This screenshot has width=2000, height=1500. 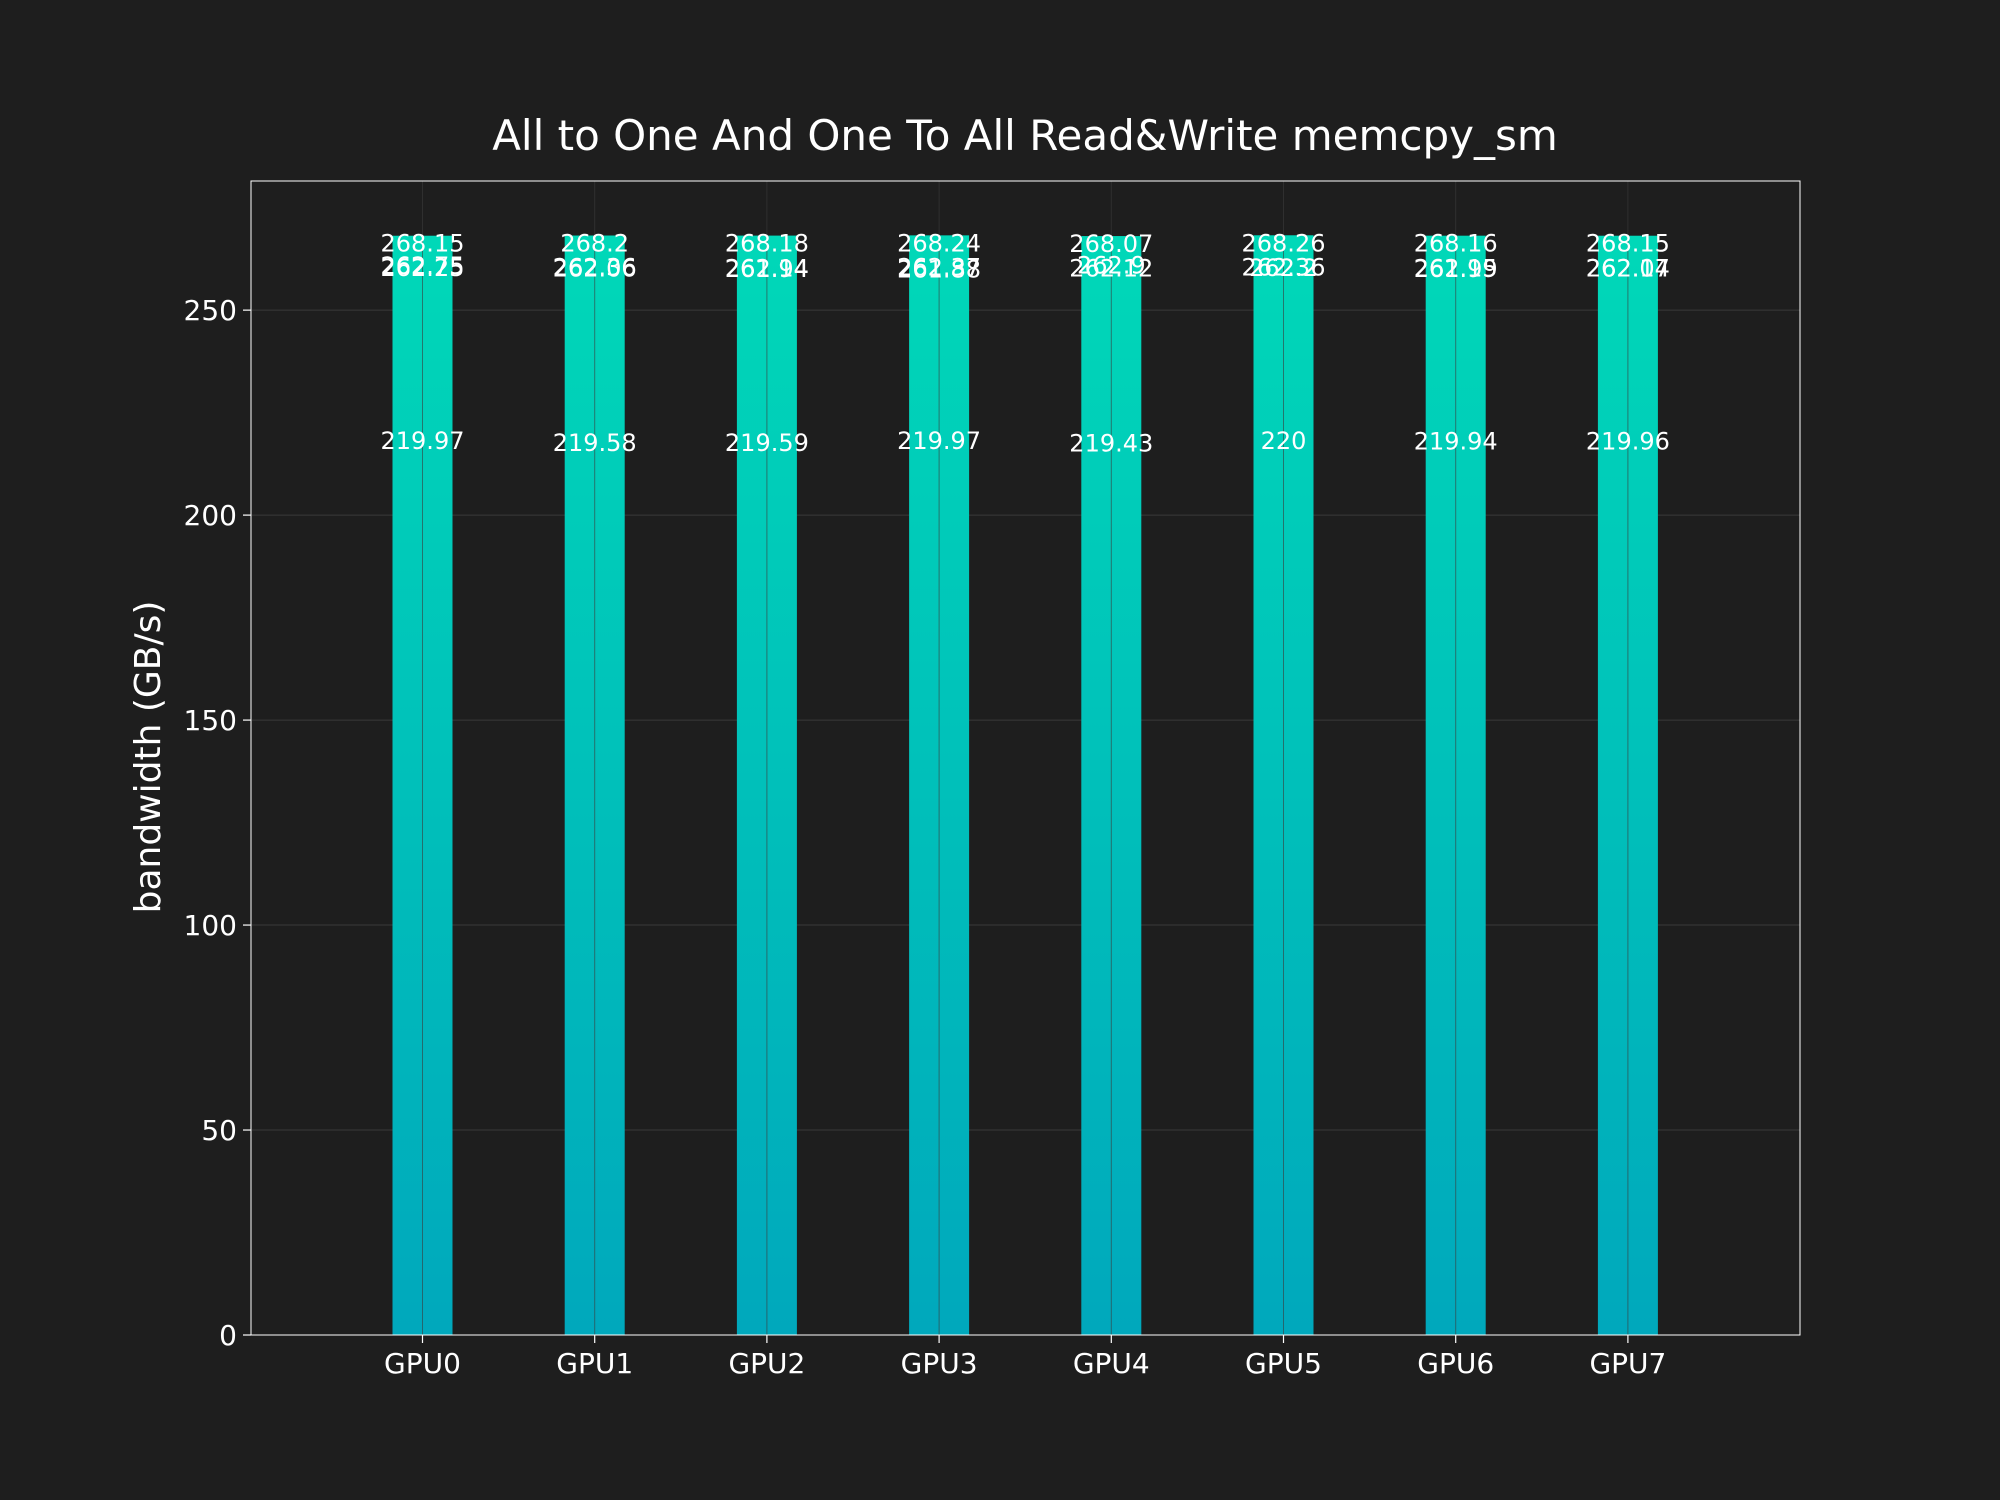 I want to click on data-label: 268.07, so click(x=1111, y=244).